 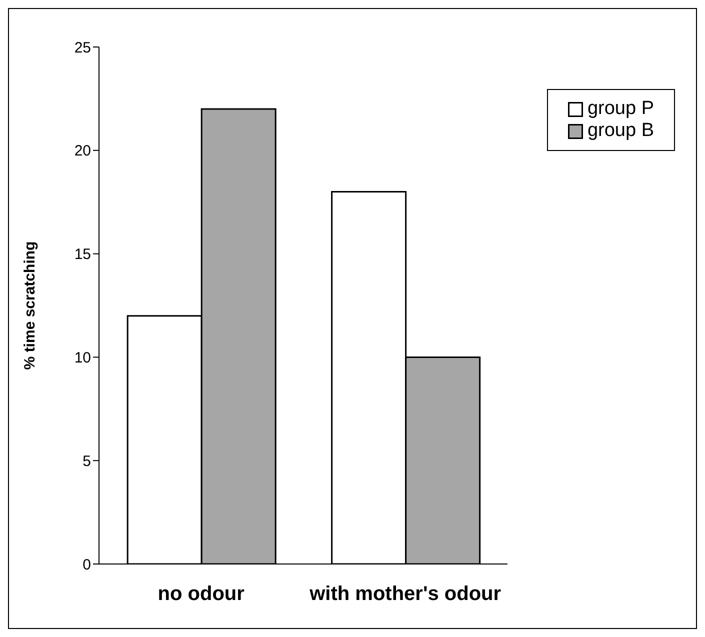 I want to click on legend-label: group P, so click(x=620, y=109).